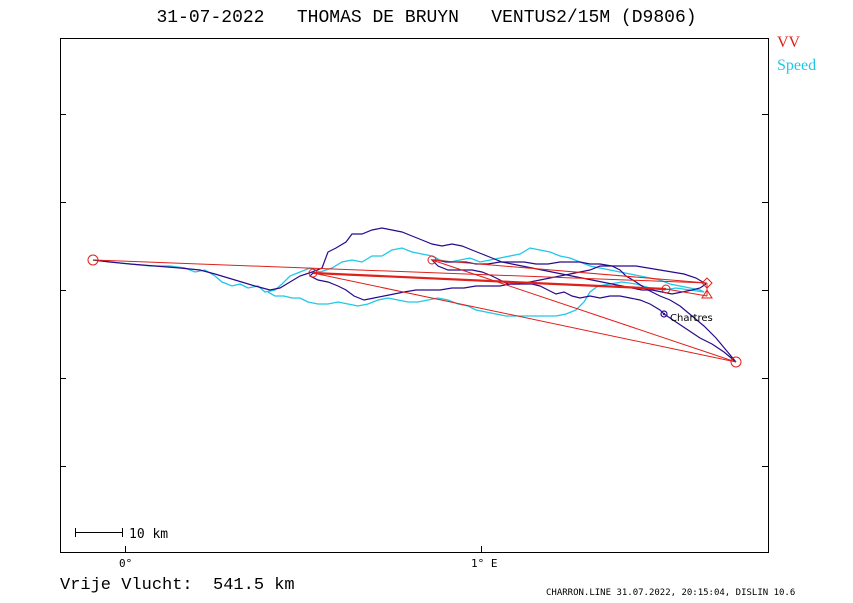  What do you see at coordinates (148, 534) in the screenshot?
I see `scale-label: 10 km` at bounding box center [148, 534].